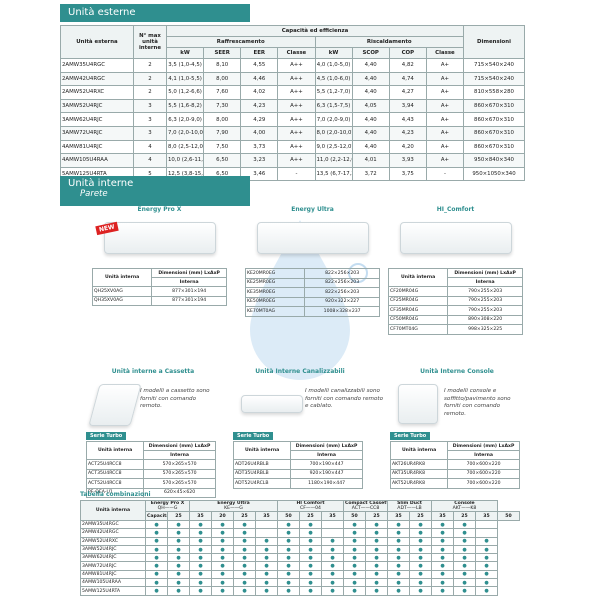 This screenshot has height=600, width=600. Describe the element at coordinates (407, 106) in the screenshot. I see `table-cell: 3,94` at that location.